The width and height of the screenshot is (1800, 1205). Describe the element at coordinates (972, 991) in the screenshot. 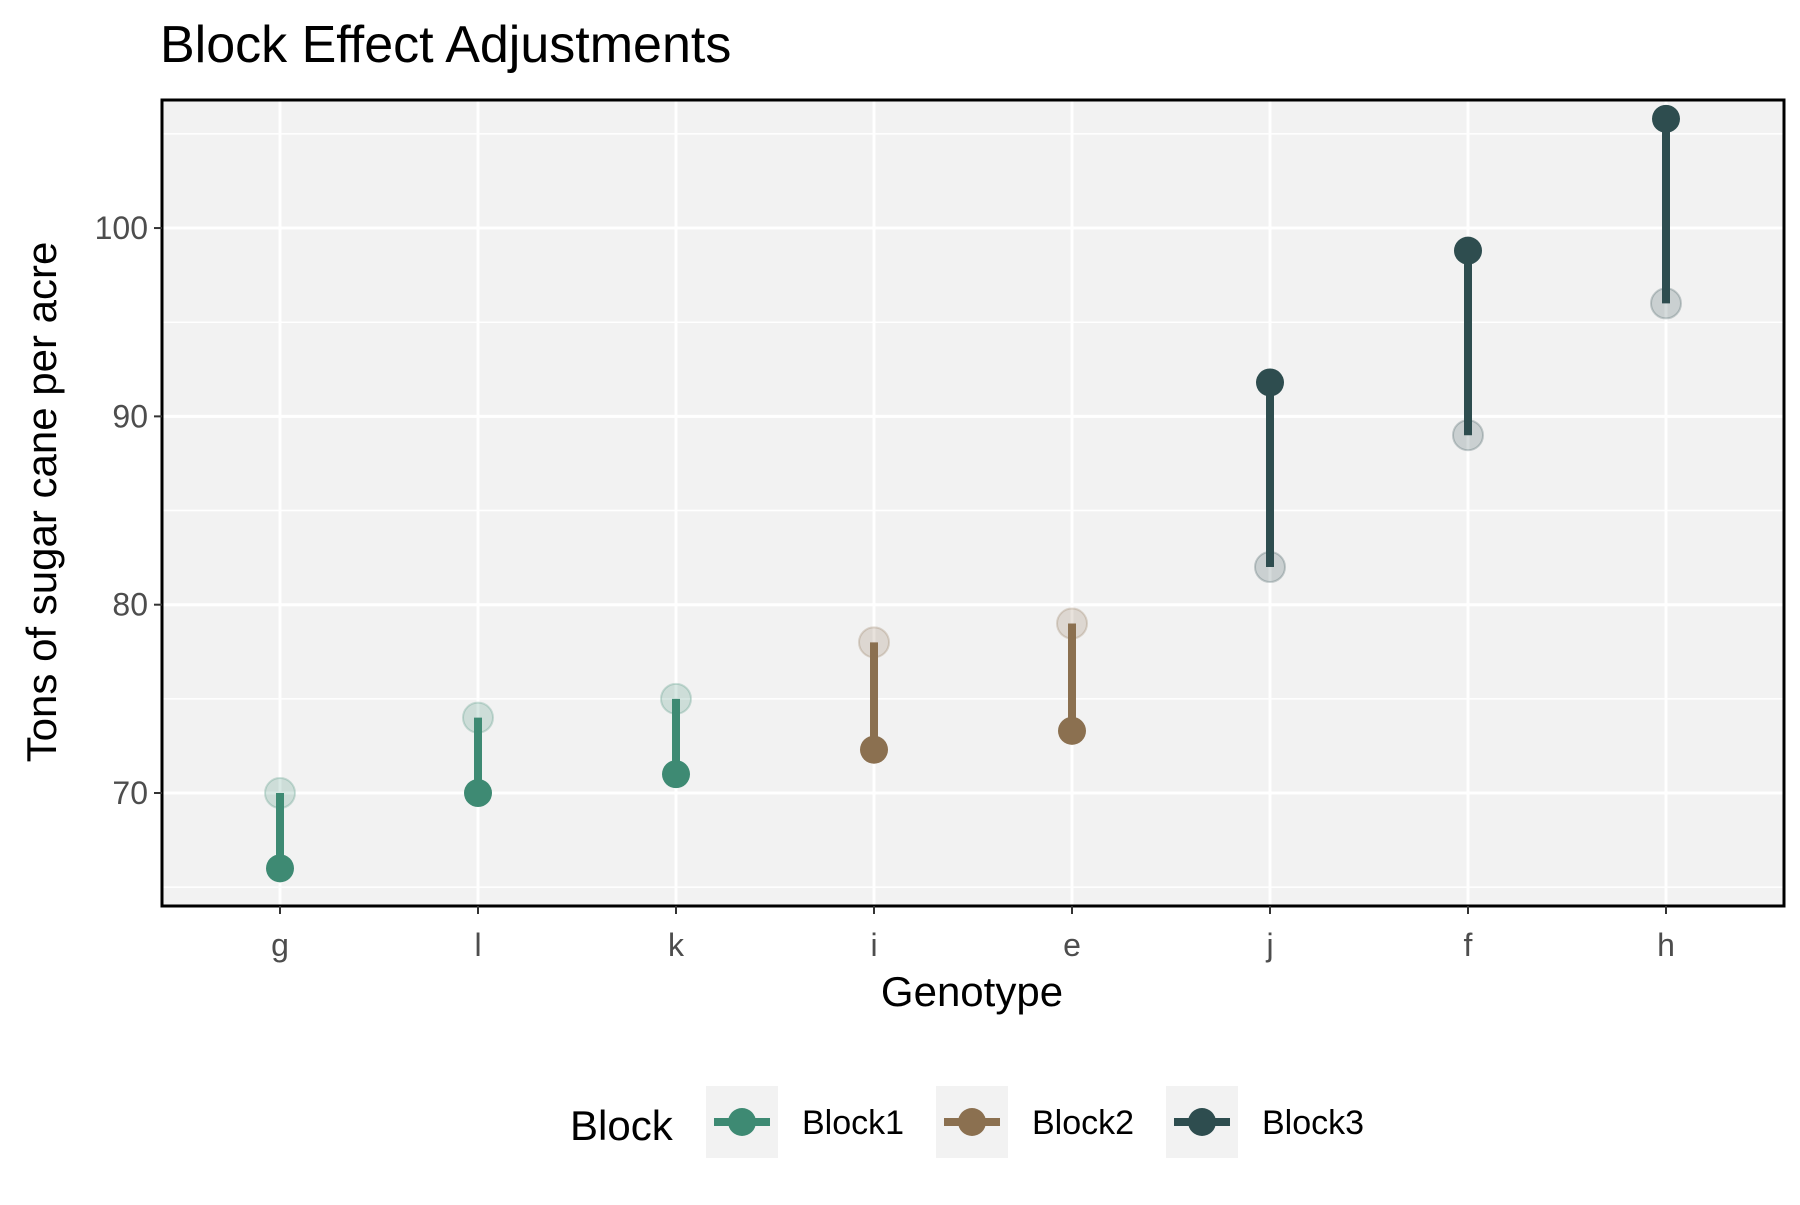

I see `x-axis-title: Genotype` at that location.